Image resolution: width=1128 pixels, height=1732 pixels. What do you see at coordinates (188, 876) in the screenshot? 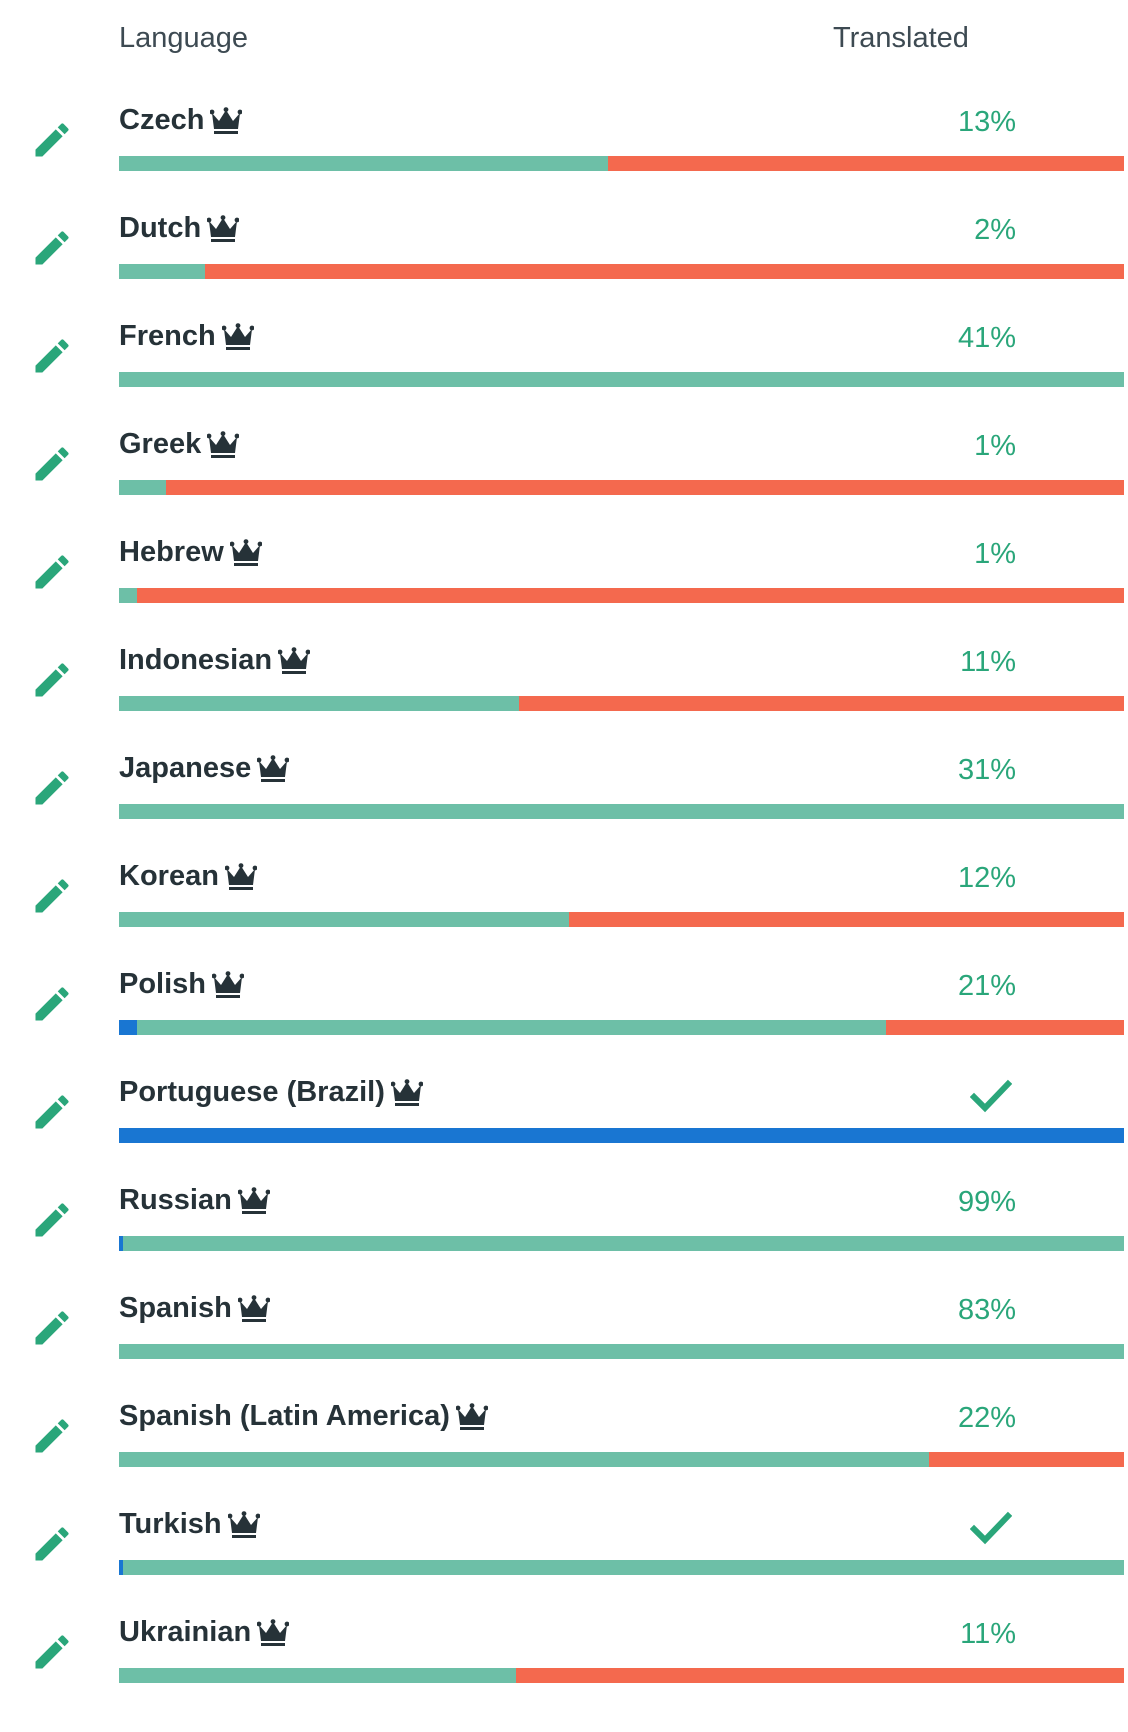
I see `language-name: Korean` at bounding box center [188, 876].